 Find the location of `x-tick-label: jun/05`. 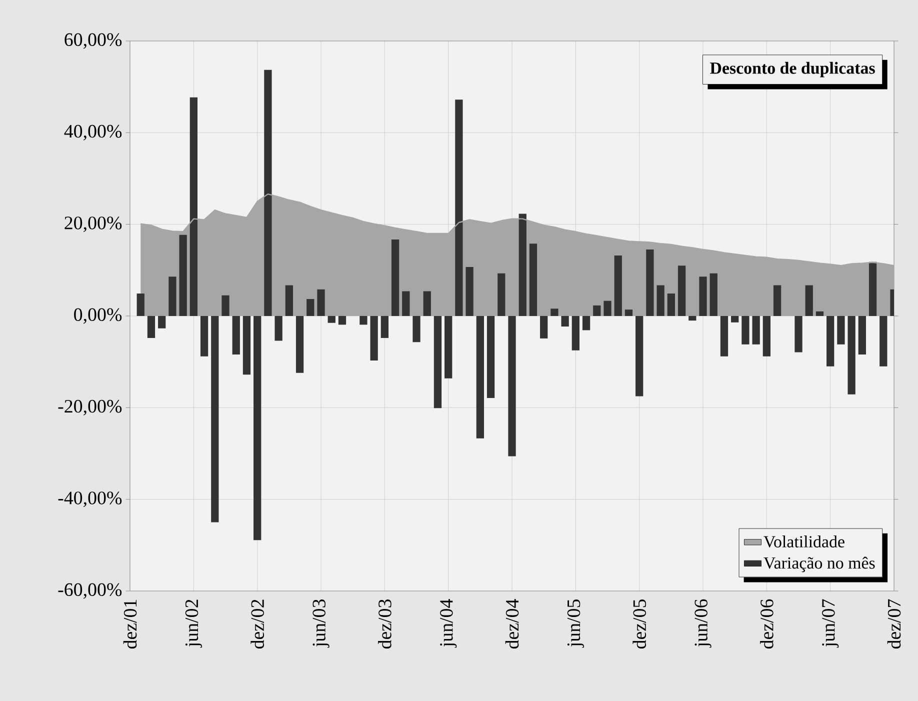

x-tick-label: jun/05 is located at coordinates (575, 623).